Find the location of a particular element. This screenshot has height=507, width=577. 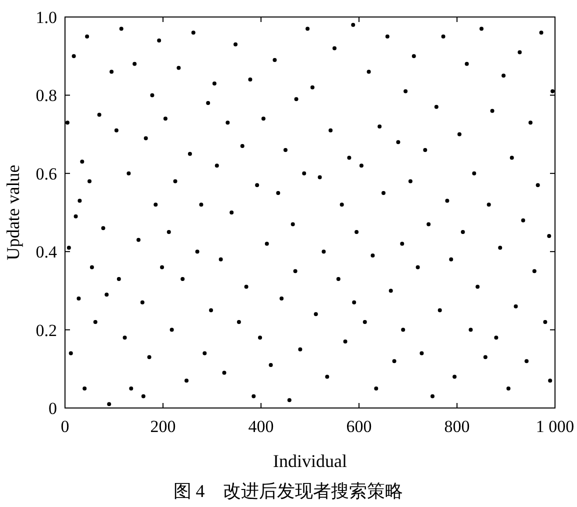

y-axis-title: Update value is located at coordinates (13, 212).